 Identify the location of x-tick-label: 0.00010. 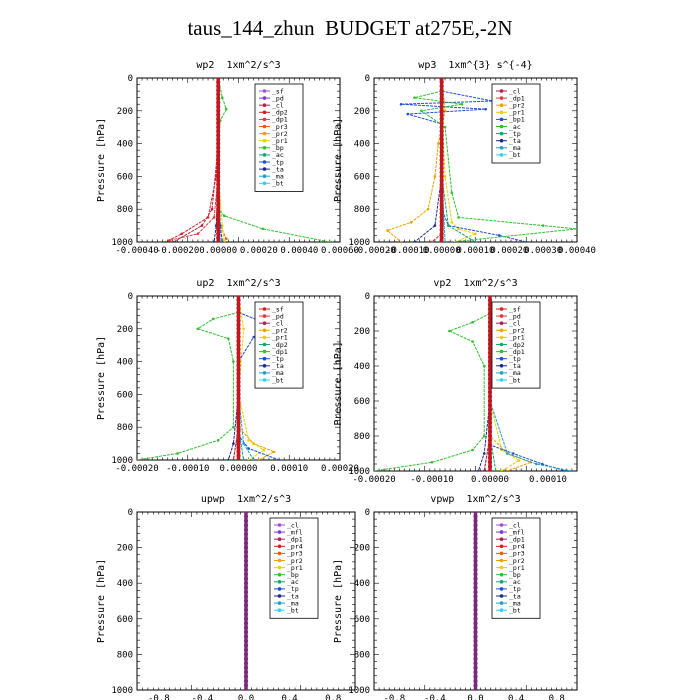
(548, 480).